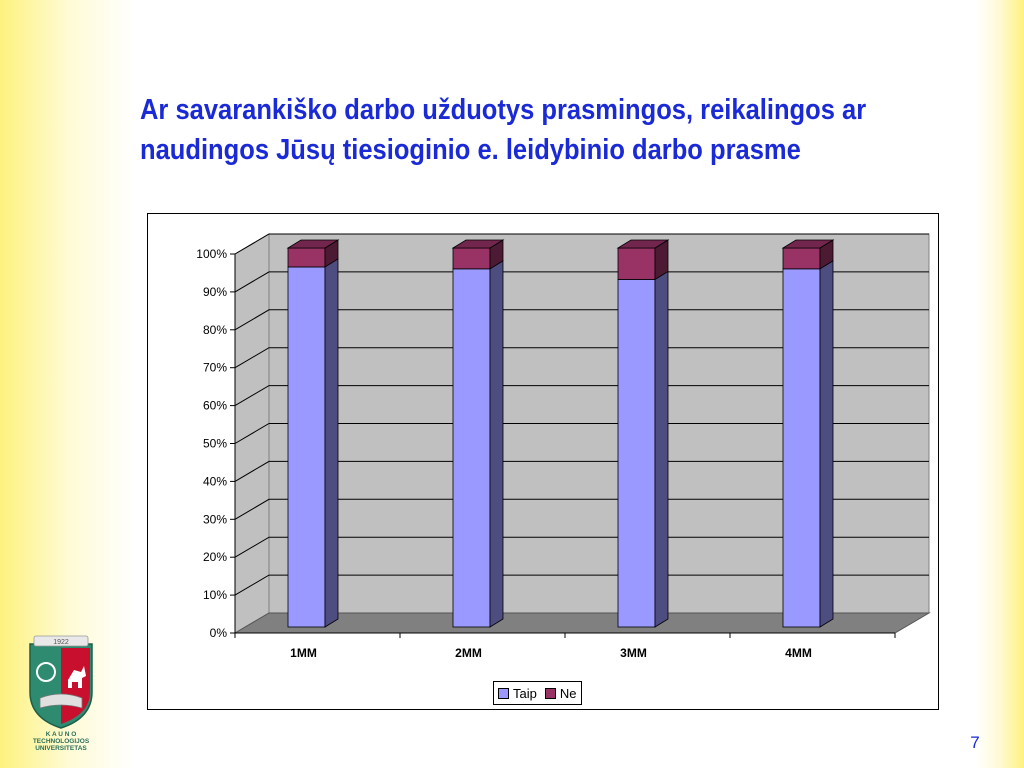 The width and height of the screenshot is (1024, 768). Describe the element at coordinates (525, 693) in the screenshot. I see `legend-label-taip: Taip` at that location.